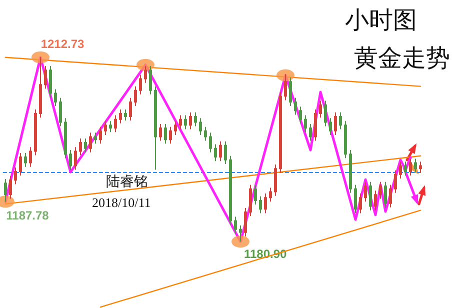  What do you see at coordinates (127, 182) in the screenshot?
I see `annotation: 陆睿铭` at bounding box center [127, 182].